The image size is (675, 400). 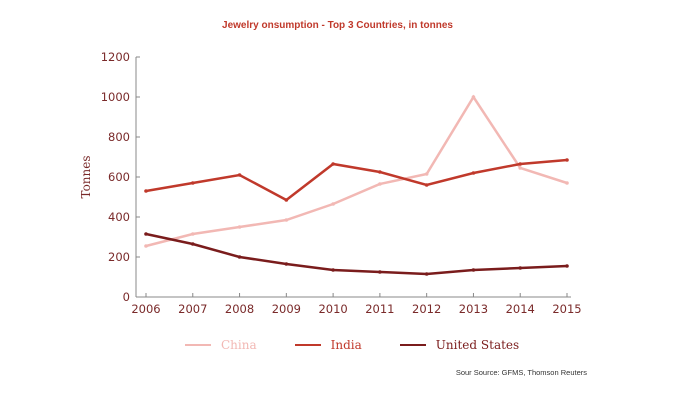 What do you see at coordinates (115, 57) in the screenshot?
I see `y-tick-label: 1200` at bounding box center [115, 57].